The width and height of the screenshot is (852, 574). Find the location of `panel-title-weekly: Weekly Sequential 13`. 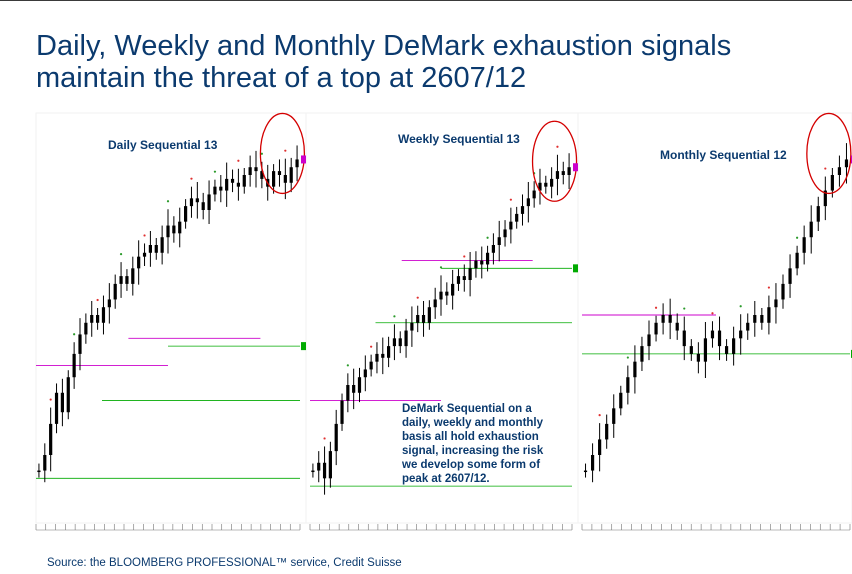

panel-title-weekly: Weekly Sequential 13 is located at coordinates (459, 139).